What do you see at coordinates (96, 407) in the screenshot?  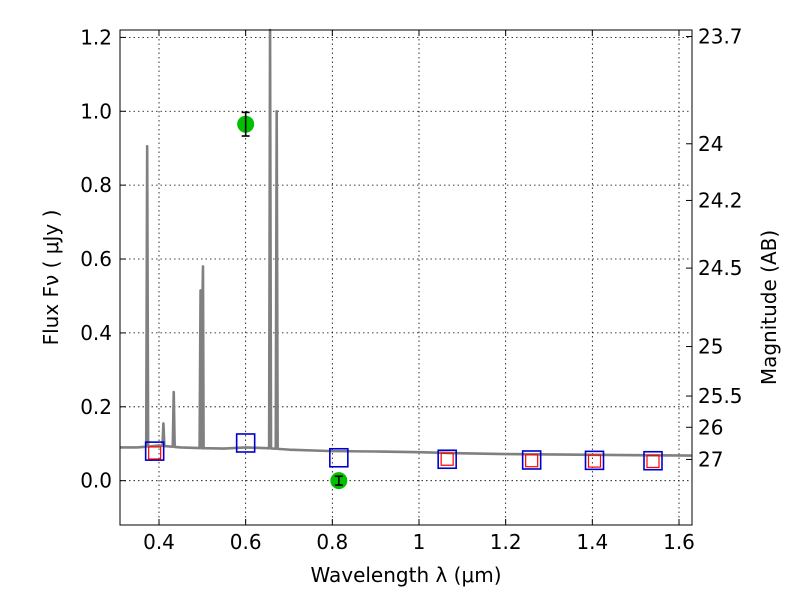 I see `y-tick-label: 0.2` at bounding box center [96, 407].